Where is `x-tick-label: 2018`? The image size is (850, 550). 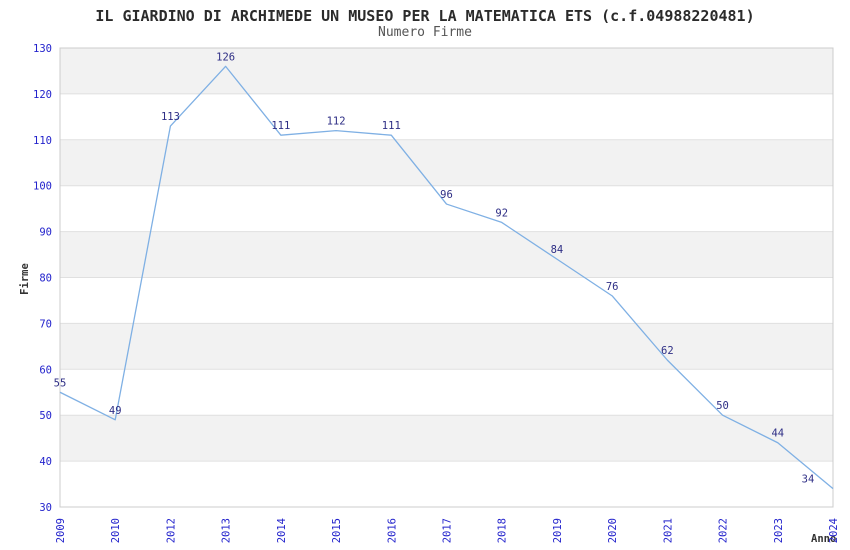
x-tick-label: 2018 is located at coordinates (503, 530).